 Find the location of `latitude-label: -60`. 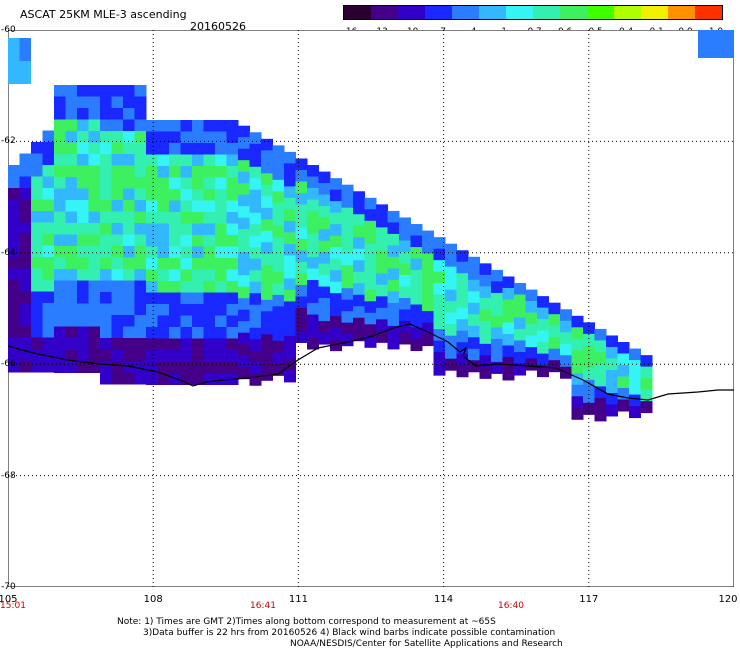

latitude-label: -60 is located at coordinates (8, 30).